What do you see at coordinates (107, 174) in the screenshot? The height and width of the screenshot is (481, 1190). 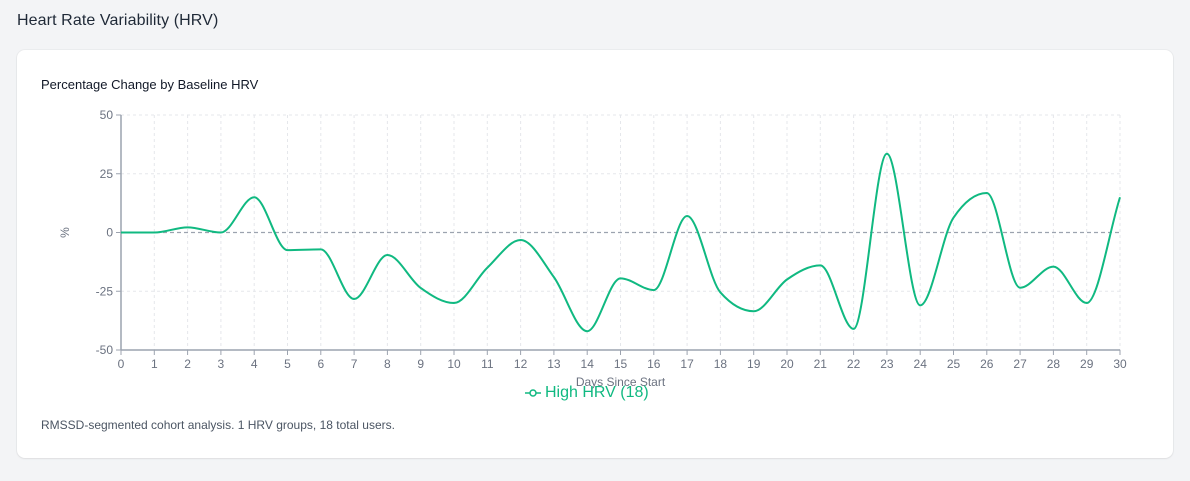 I see `y-tick-label: 25` at bounding box center [107, 174].